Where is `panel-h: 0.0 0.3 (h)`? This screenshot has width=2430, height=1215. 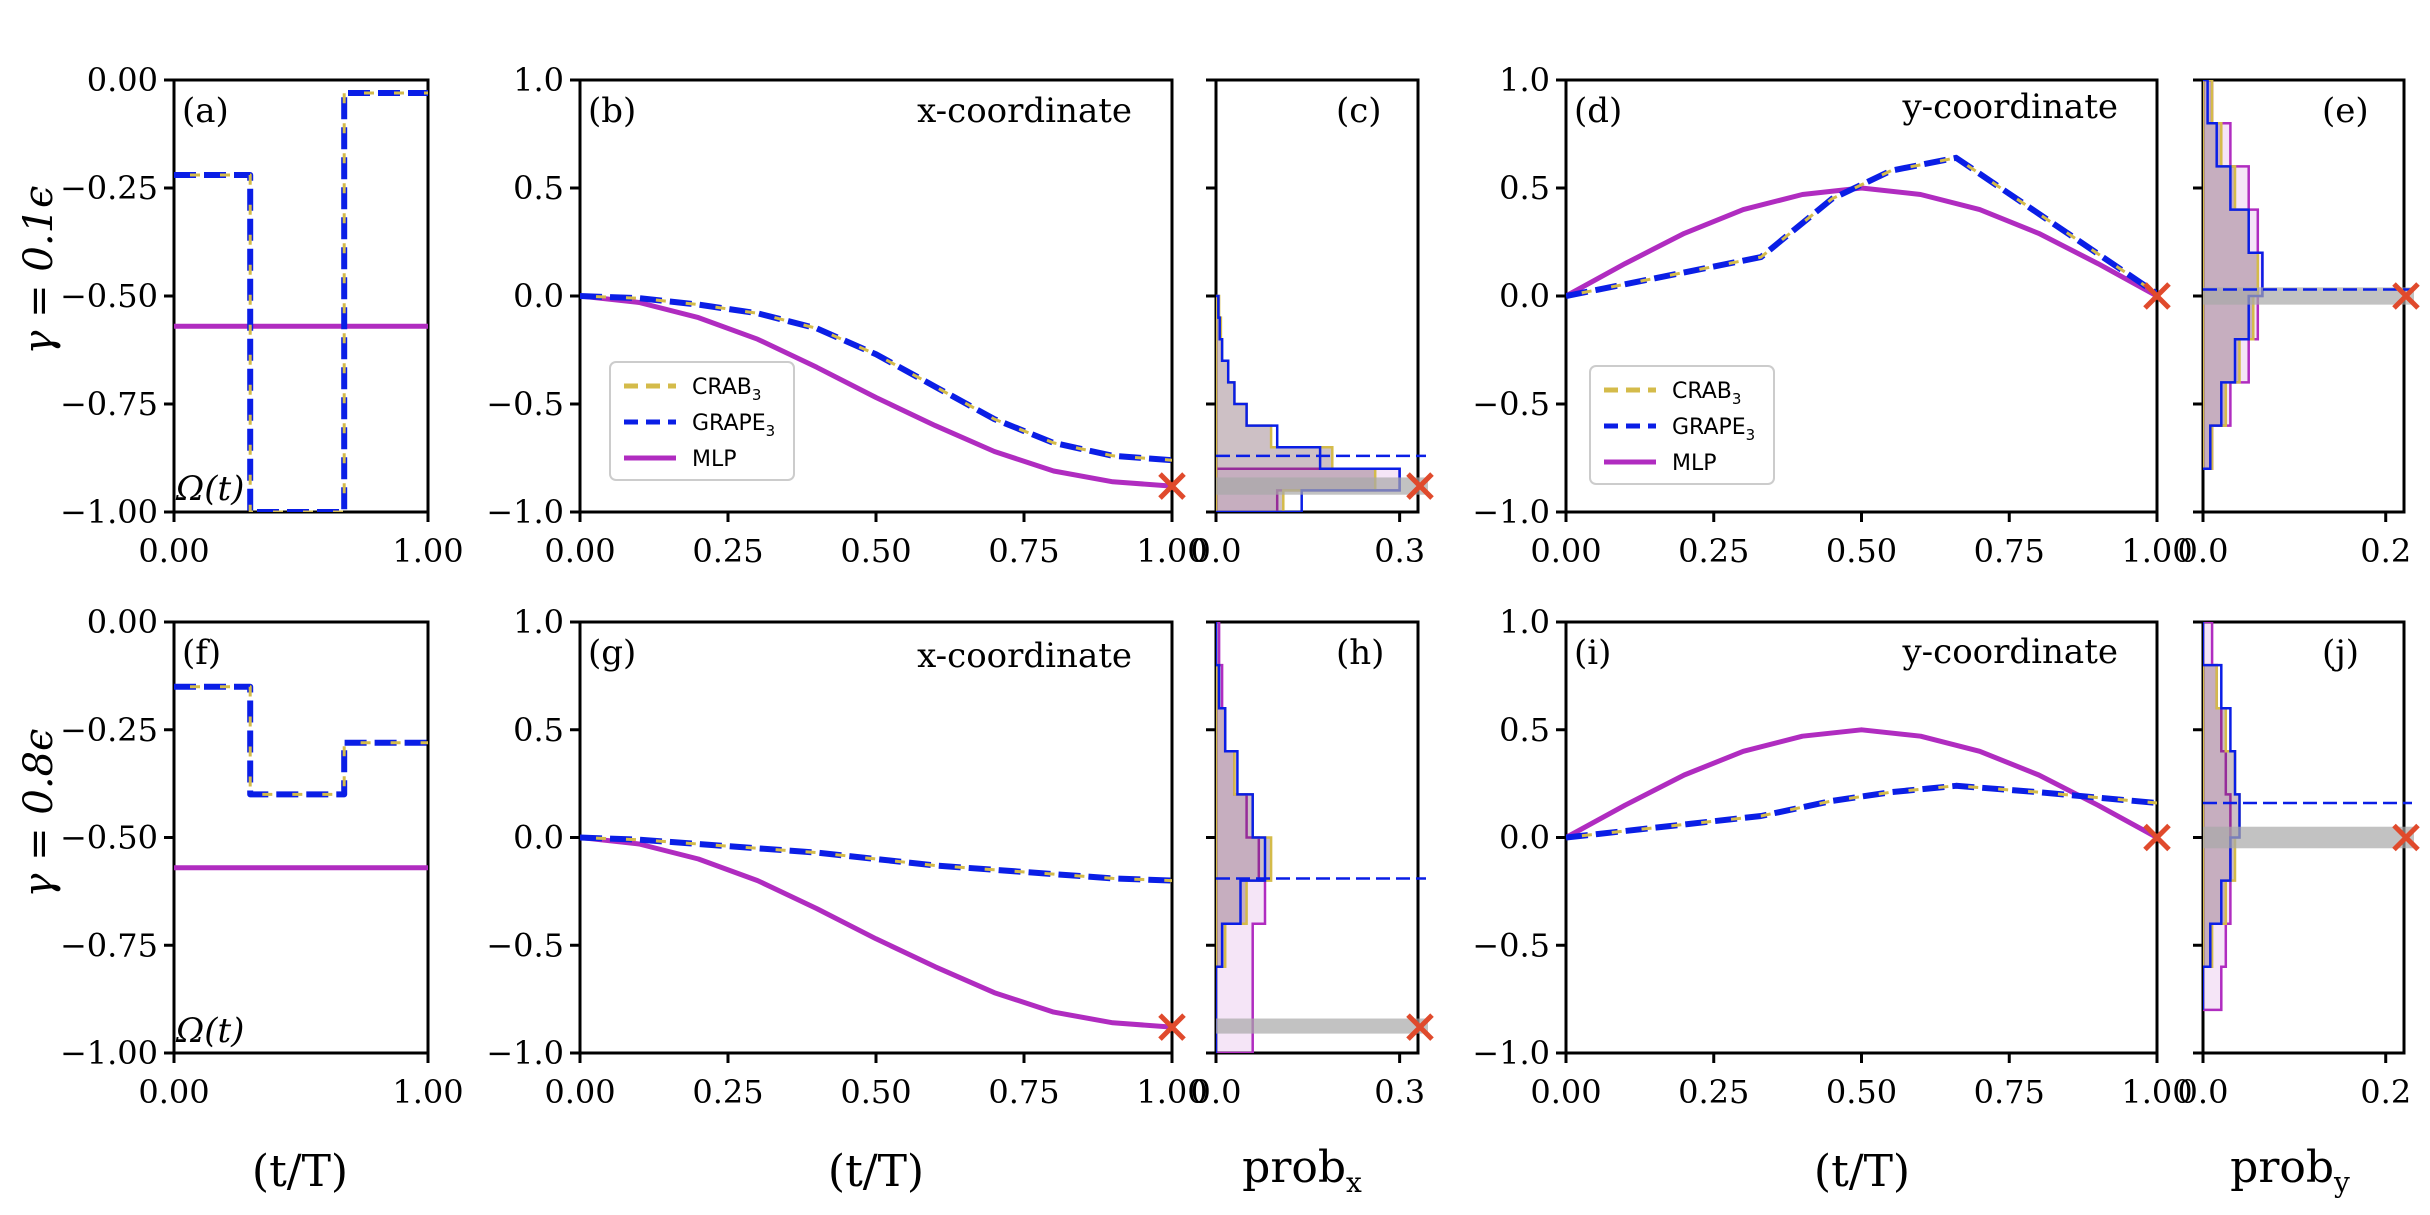 panel-h: 0.0 0.3 (h) is located at coordinates (1312, 865).